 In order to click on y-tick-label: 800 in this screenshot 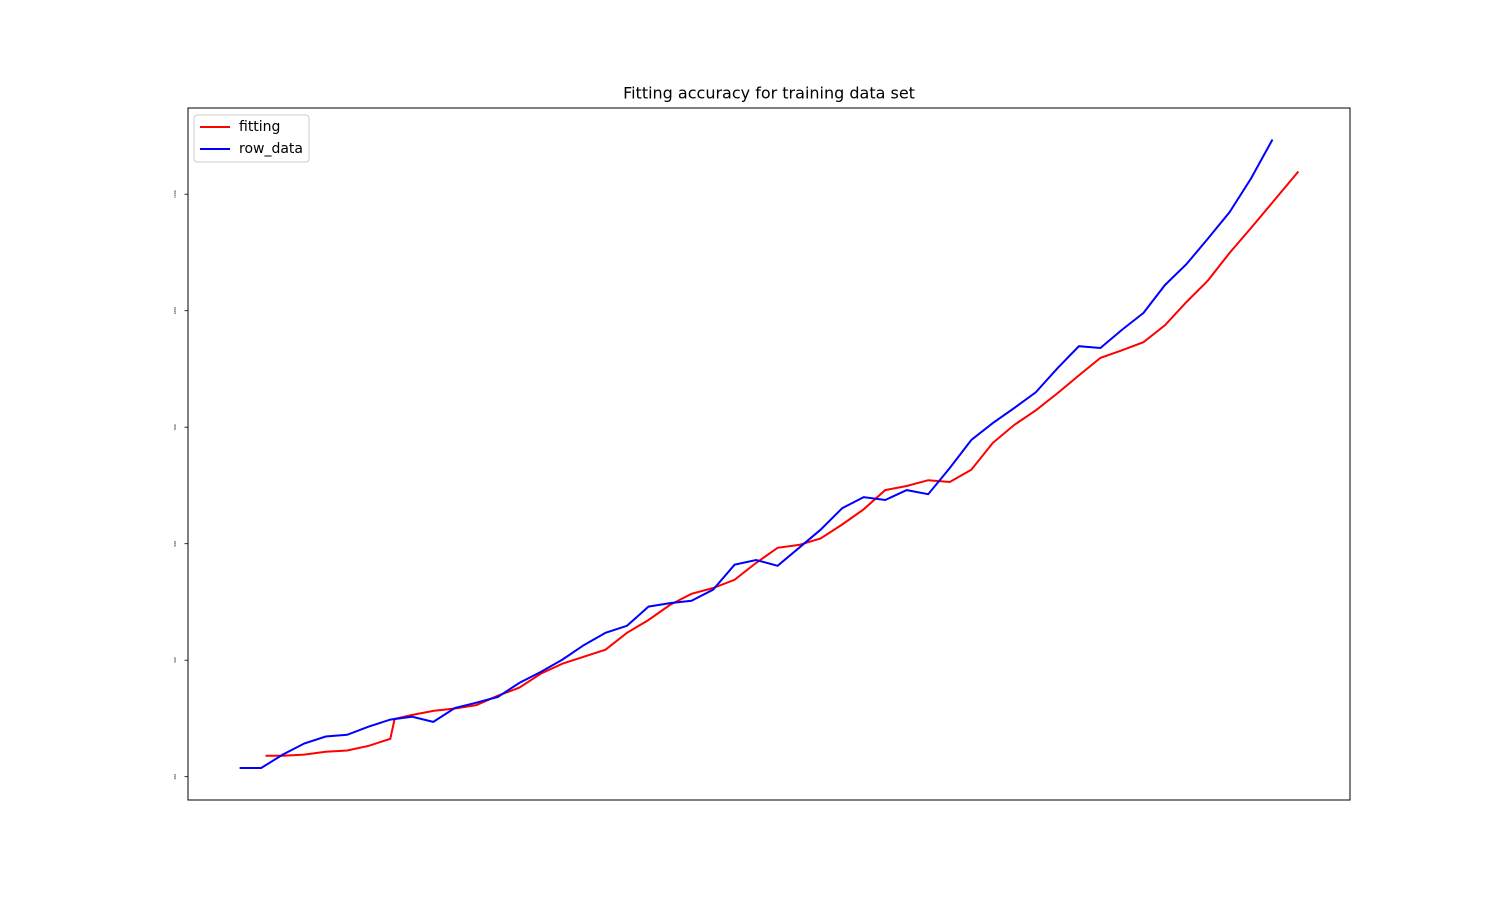, I will do `click(175, 427)`.